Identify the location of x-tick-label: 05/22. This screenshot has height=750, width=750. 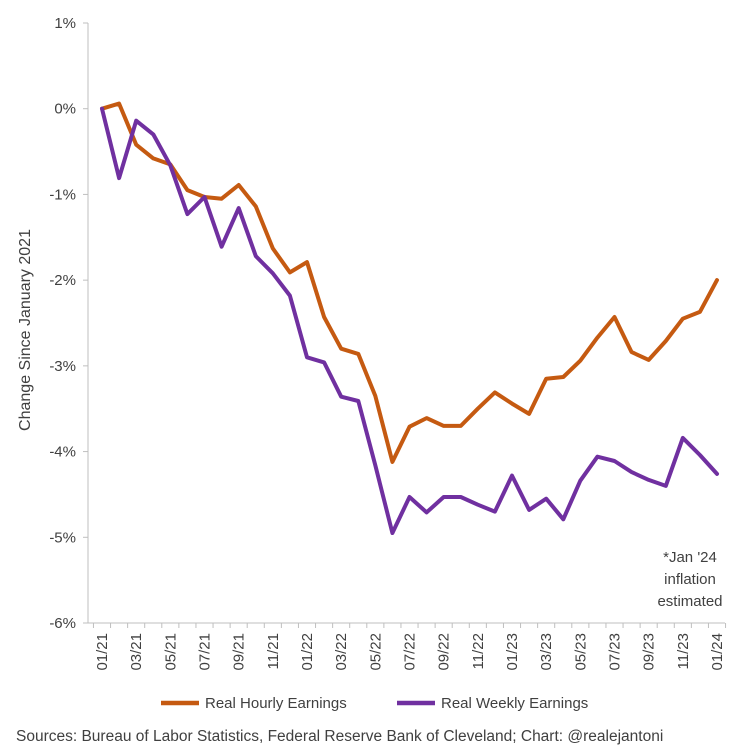
(375, 652).